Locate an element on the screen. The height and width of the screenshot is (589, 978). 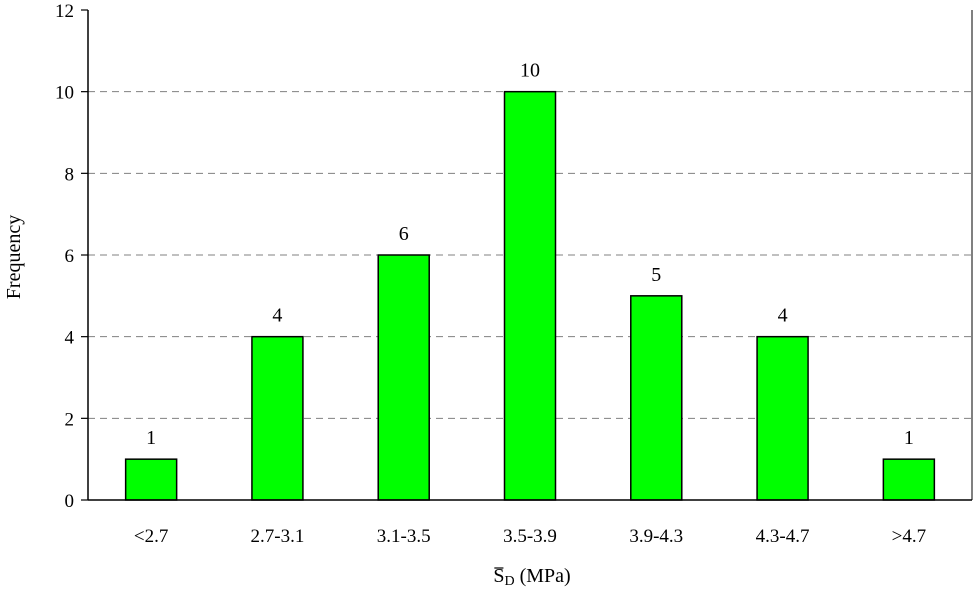
x-tick-label: 4.3-4.7 is located at coordinates (783, 536).